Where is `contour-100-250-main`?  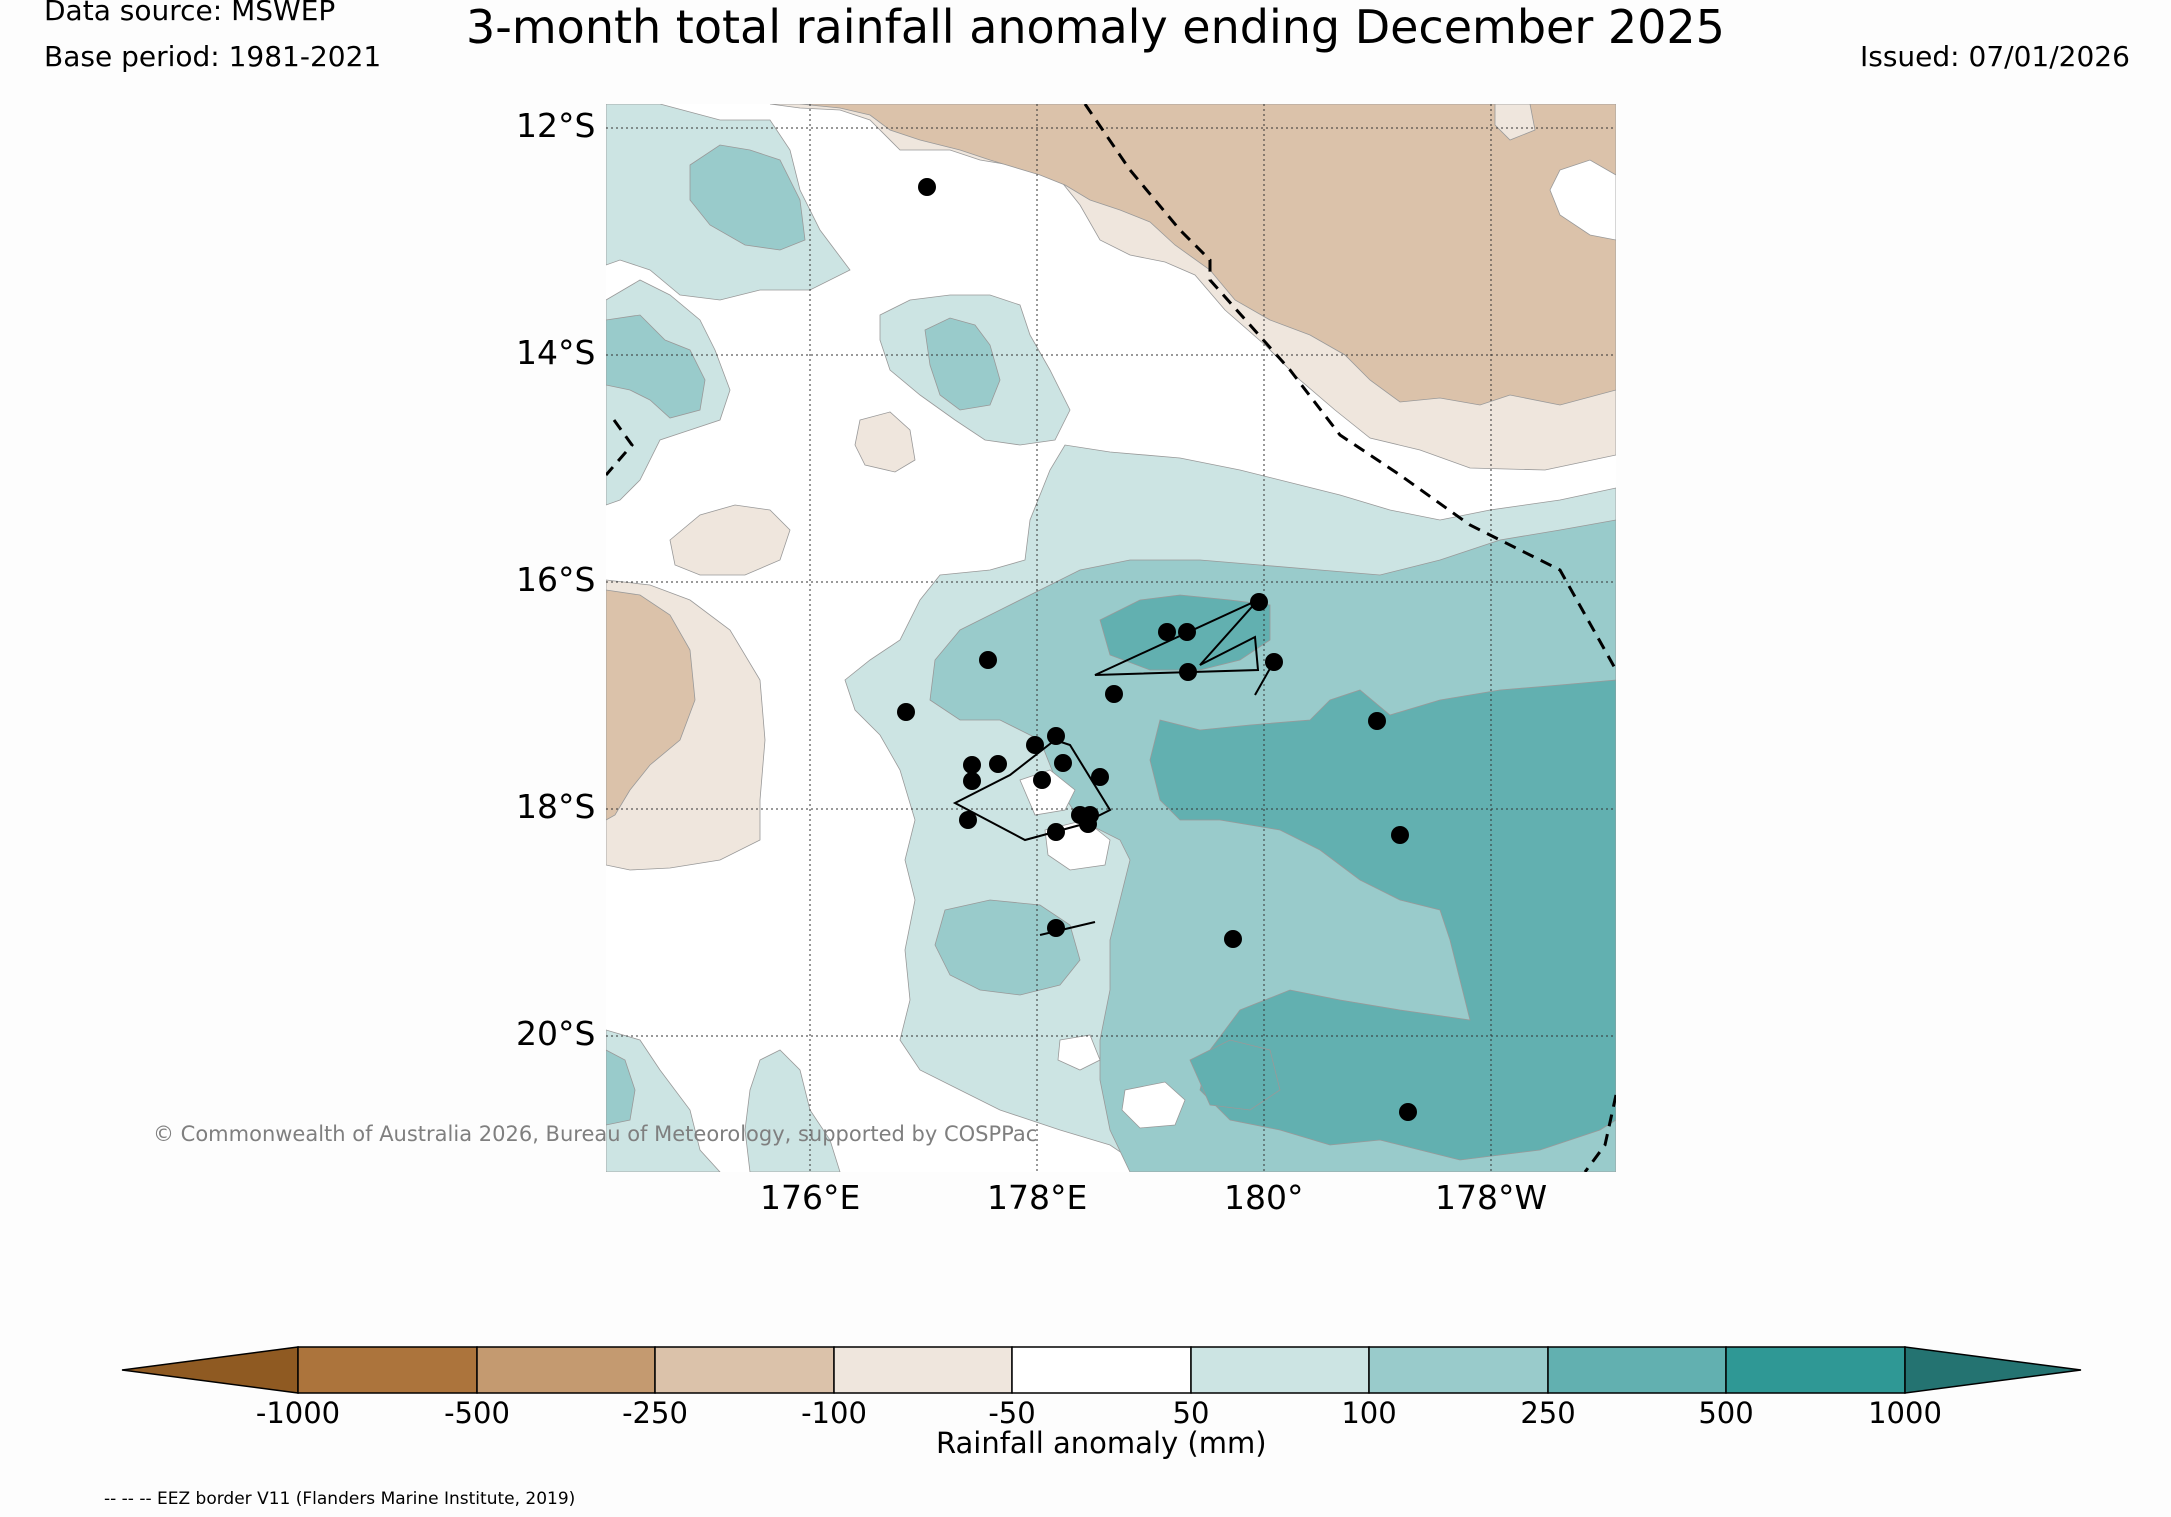
contour-100-250-main is located at coordinates (1272, 845).